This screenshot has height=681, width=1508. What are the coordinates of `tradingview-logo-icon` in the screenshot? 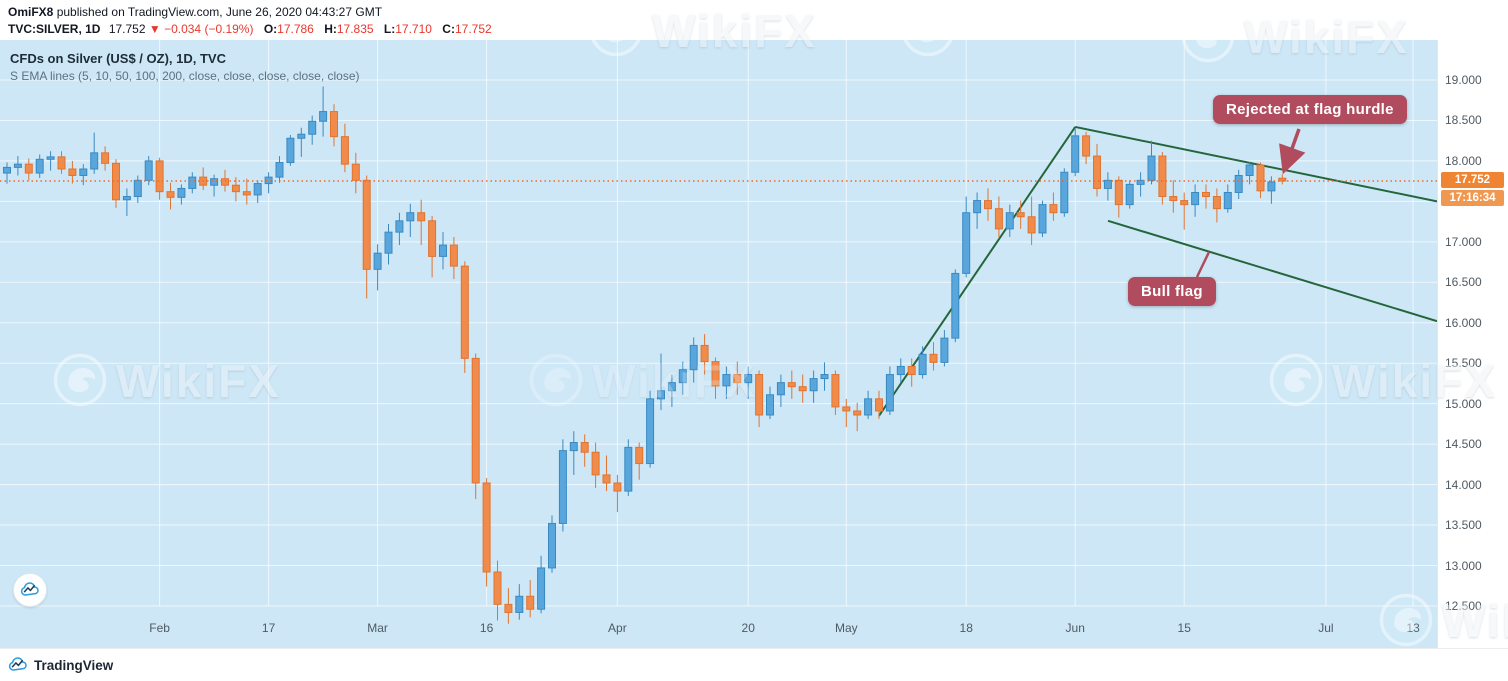 It's located at (29, 589).